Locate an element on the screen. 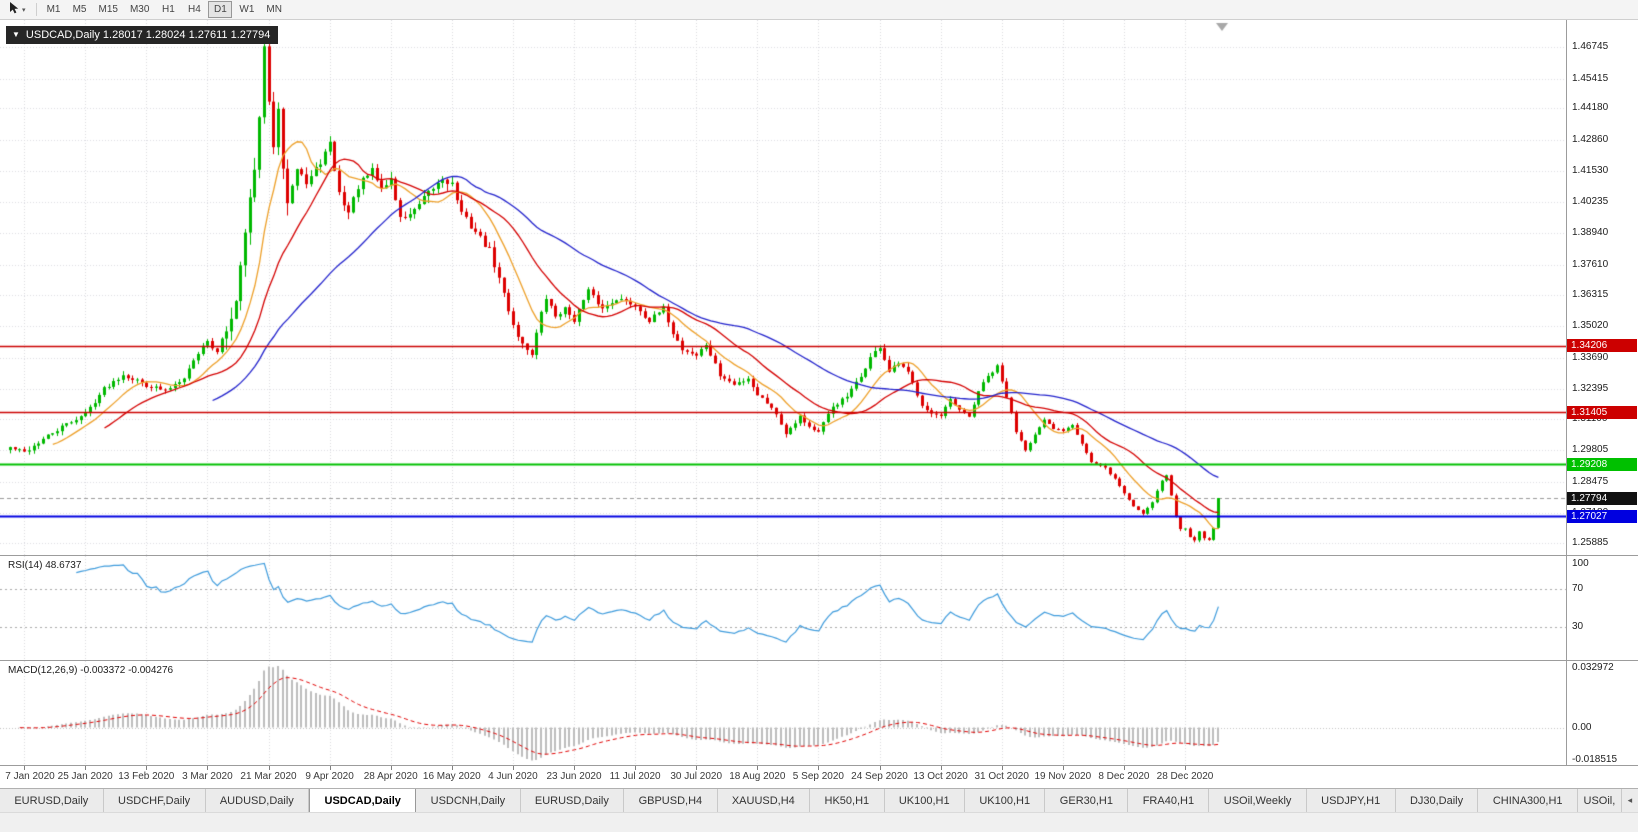 The width and height of the screenshot is (1638, 832). timeframe-button-m15: M15 is located at coordinates (108, 9).